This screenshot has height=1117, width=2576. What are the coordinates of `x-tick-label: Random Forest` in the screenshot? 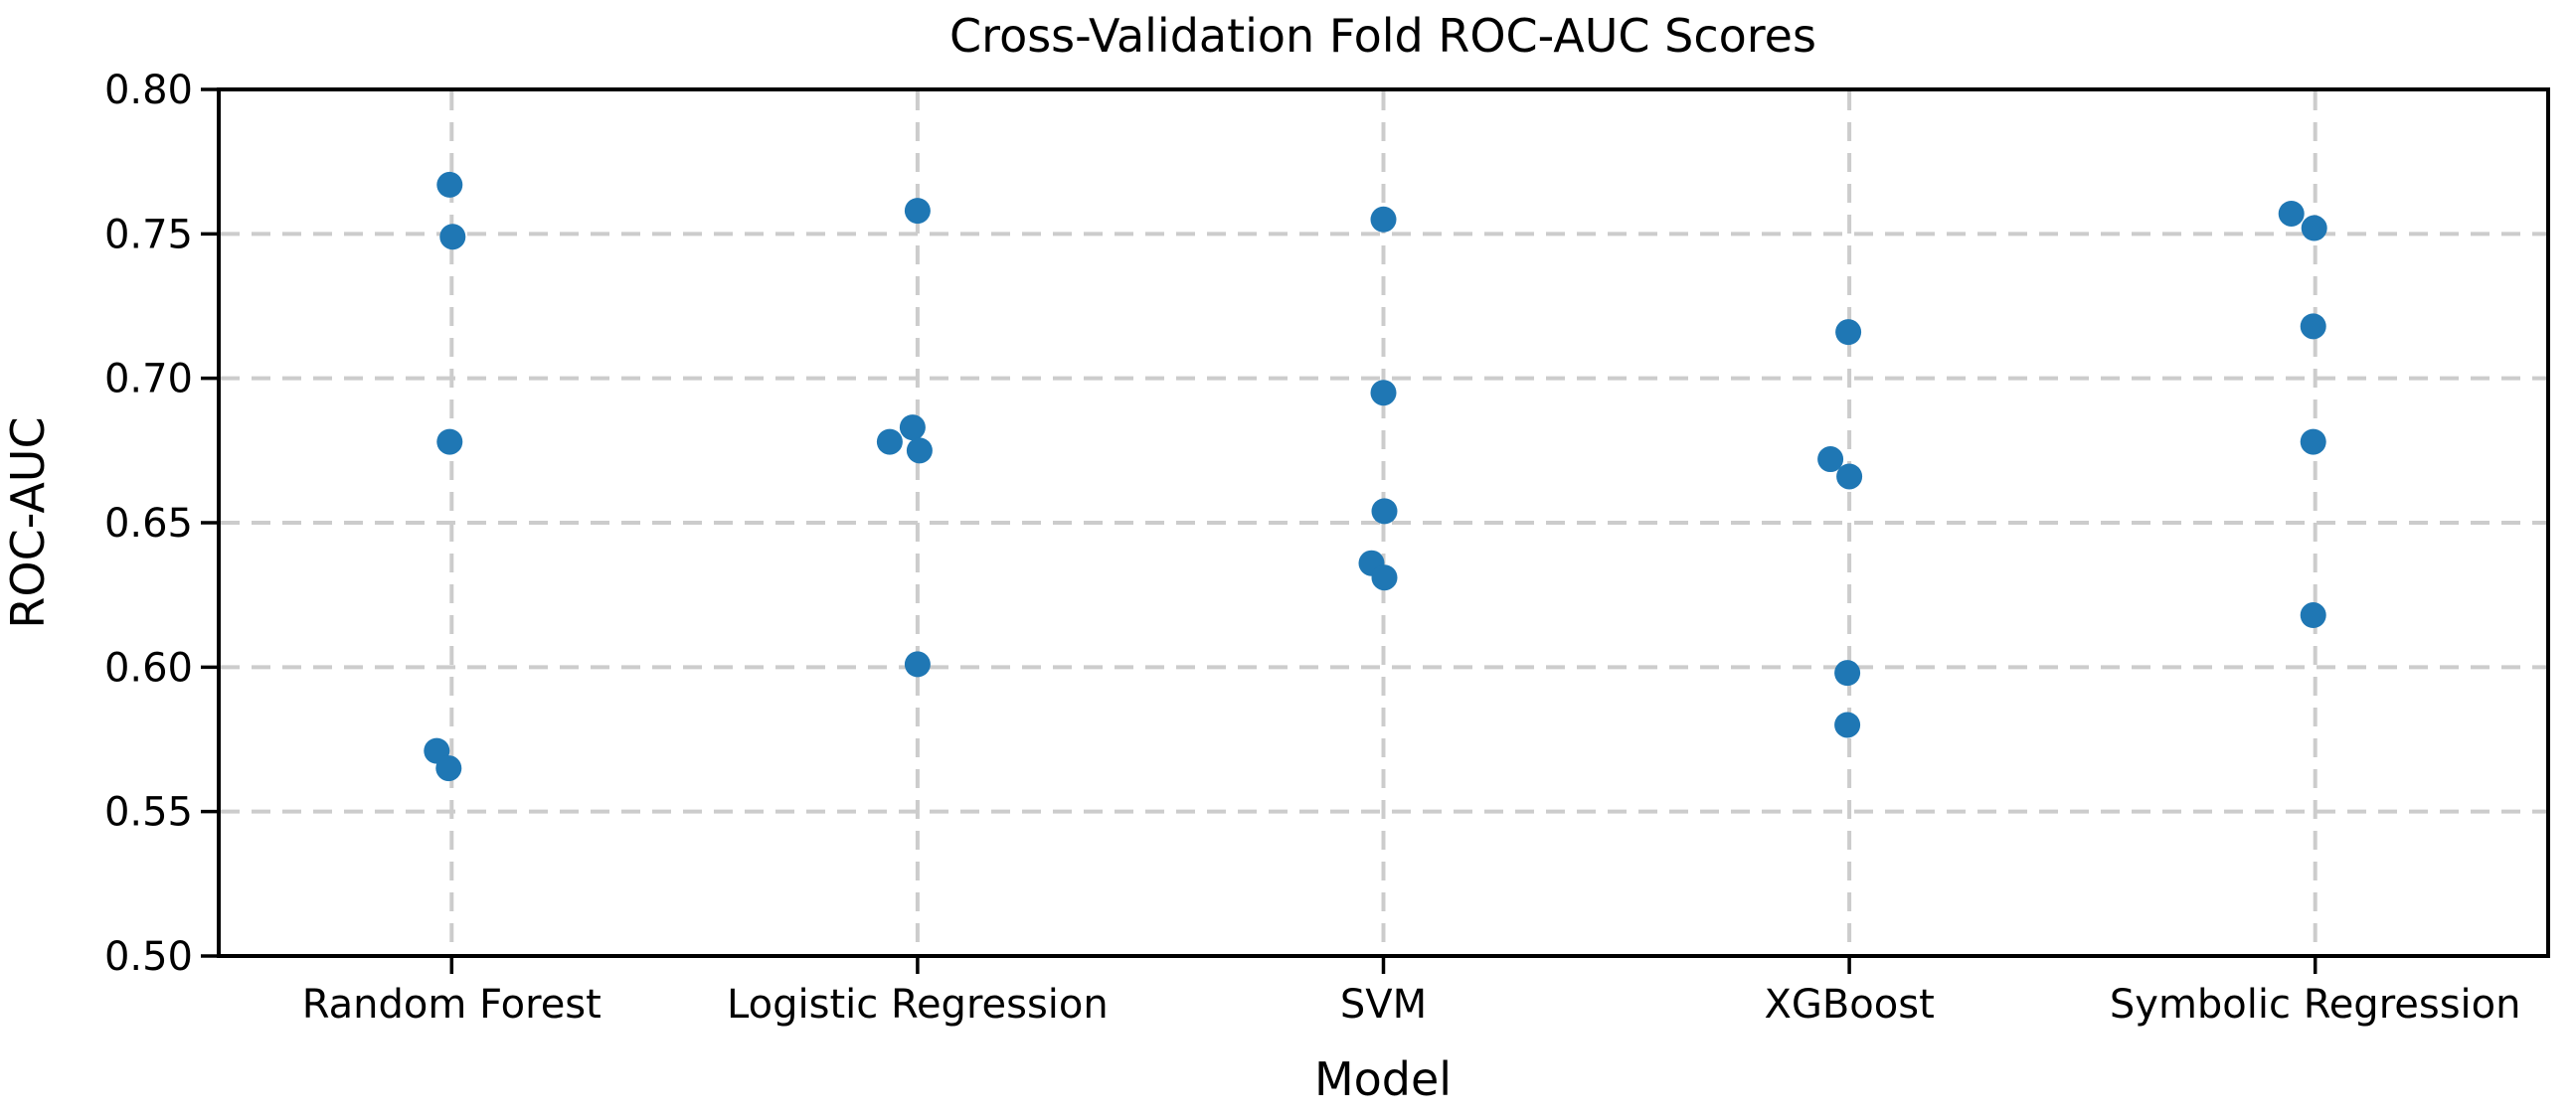 It's located at (451, 1005).